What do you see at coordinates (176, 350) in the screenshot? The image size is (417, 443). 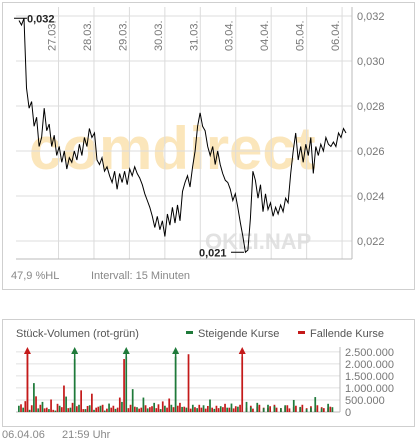 I see `clipped-arrow-icon` at bounding box center [176, 350].